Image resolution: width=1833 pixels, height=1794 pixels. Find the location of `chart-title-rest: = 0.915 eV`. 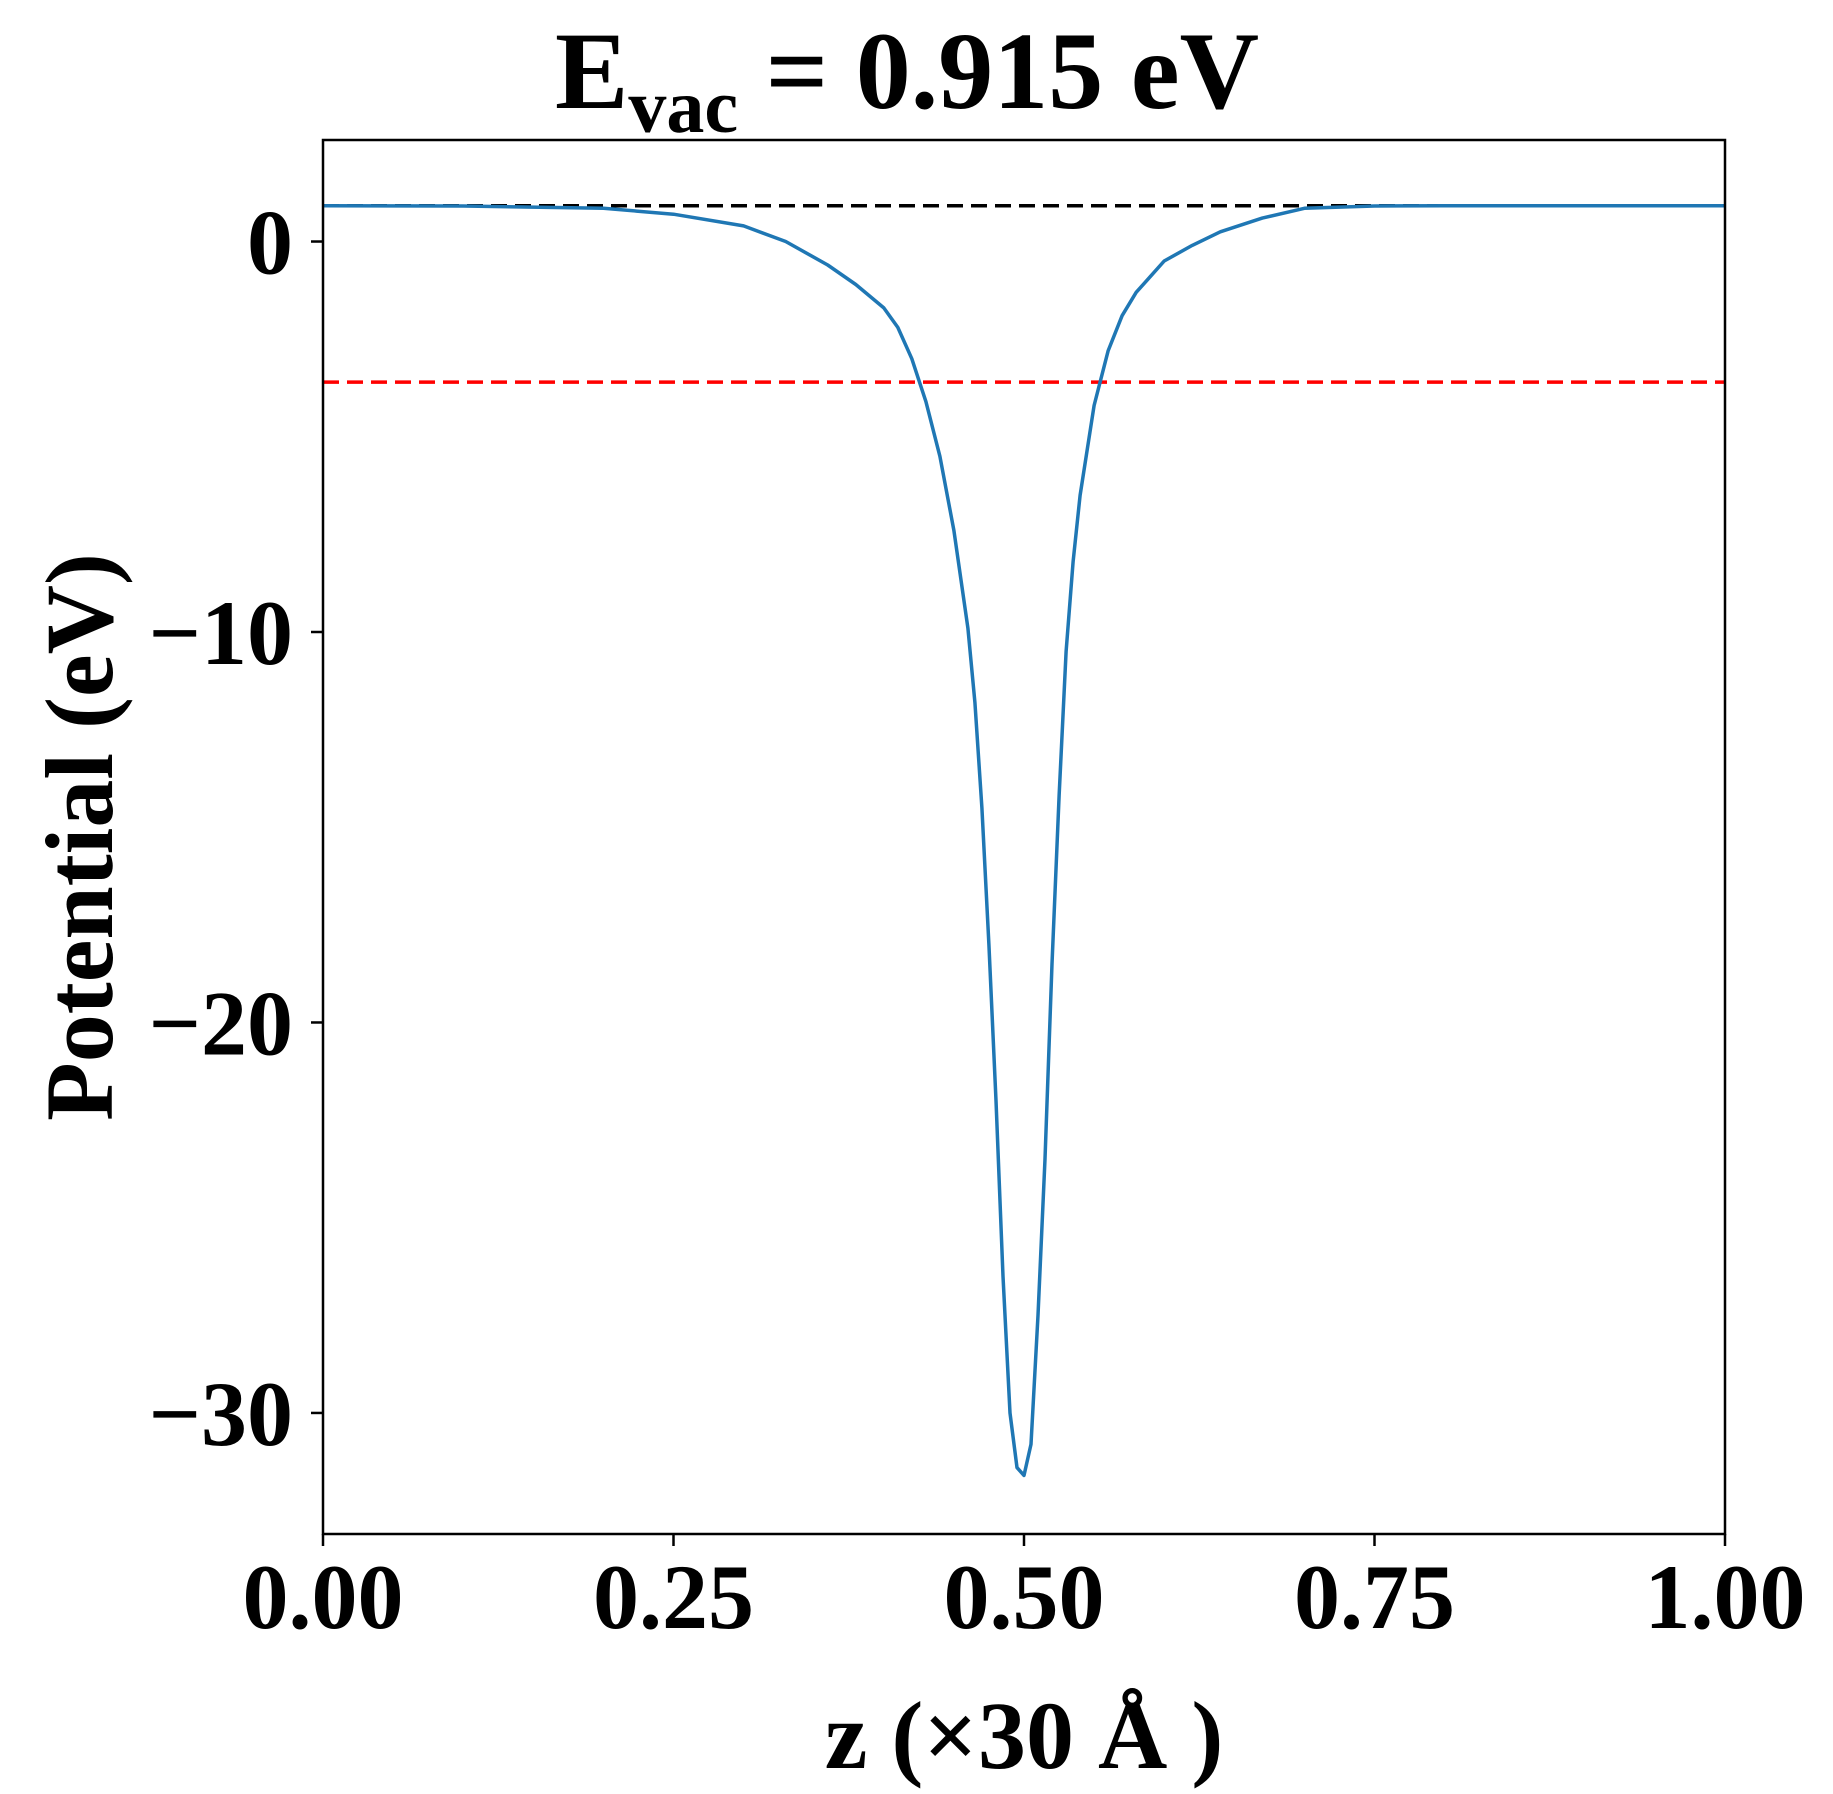

chart-title-rest: = 0.915 eV is located at coordinates (998, 71).